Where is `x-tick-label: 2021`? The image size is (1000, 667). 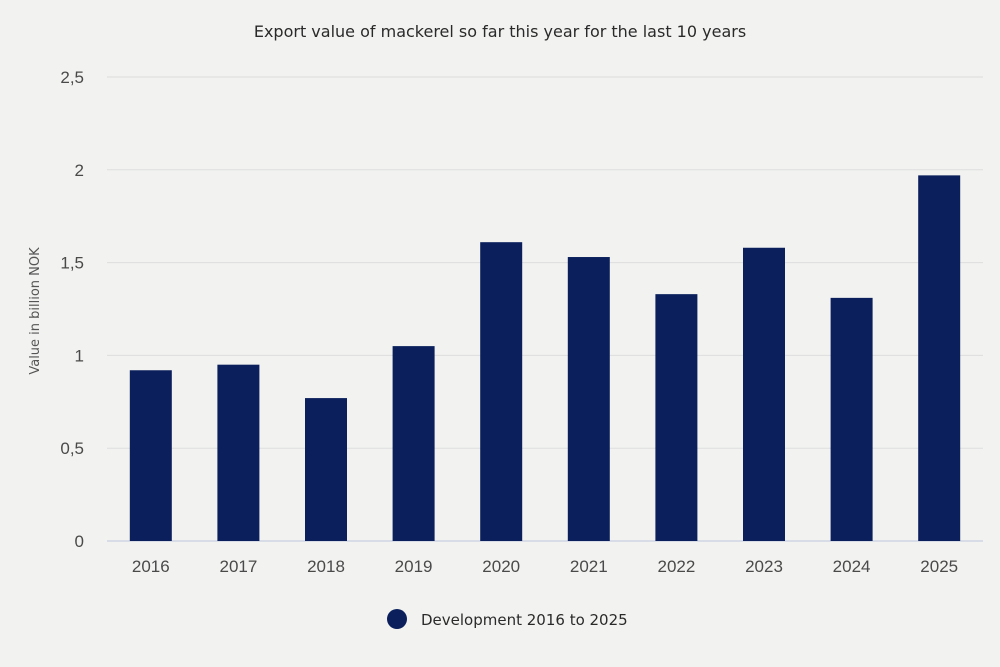
x-tick-label: 2021 is located at coordinates (589, 566).